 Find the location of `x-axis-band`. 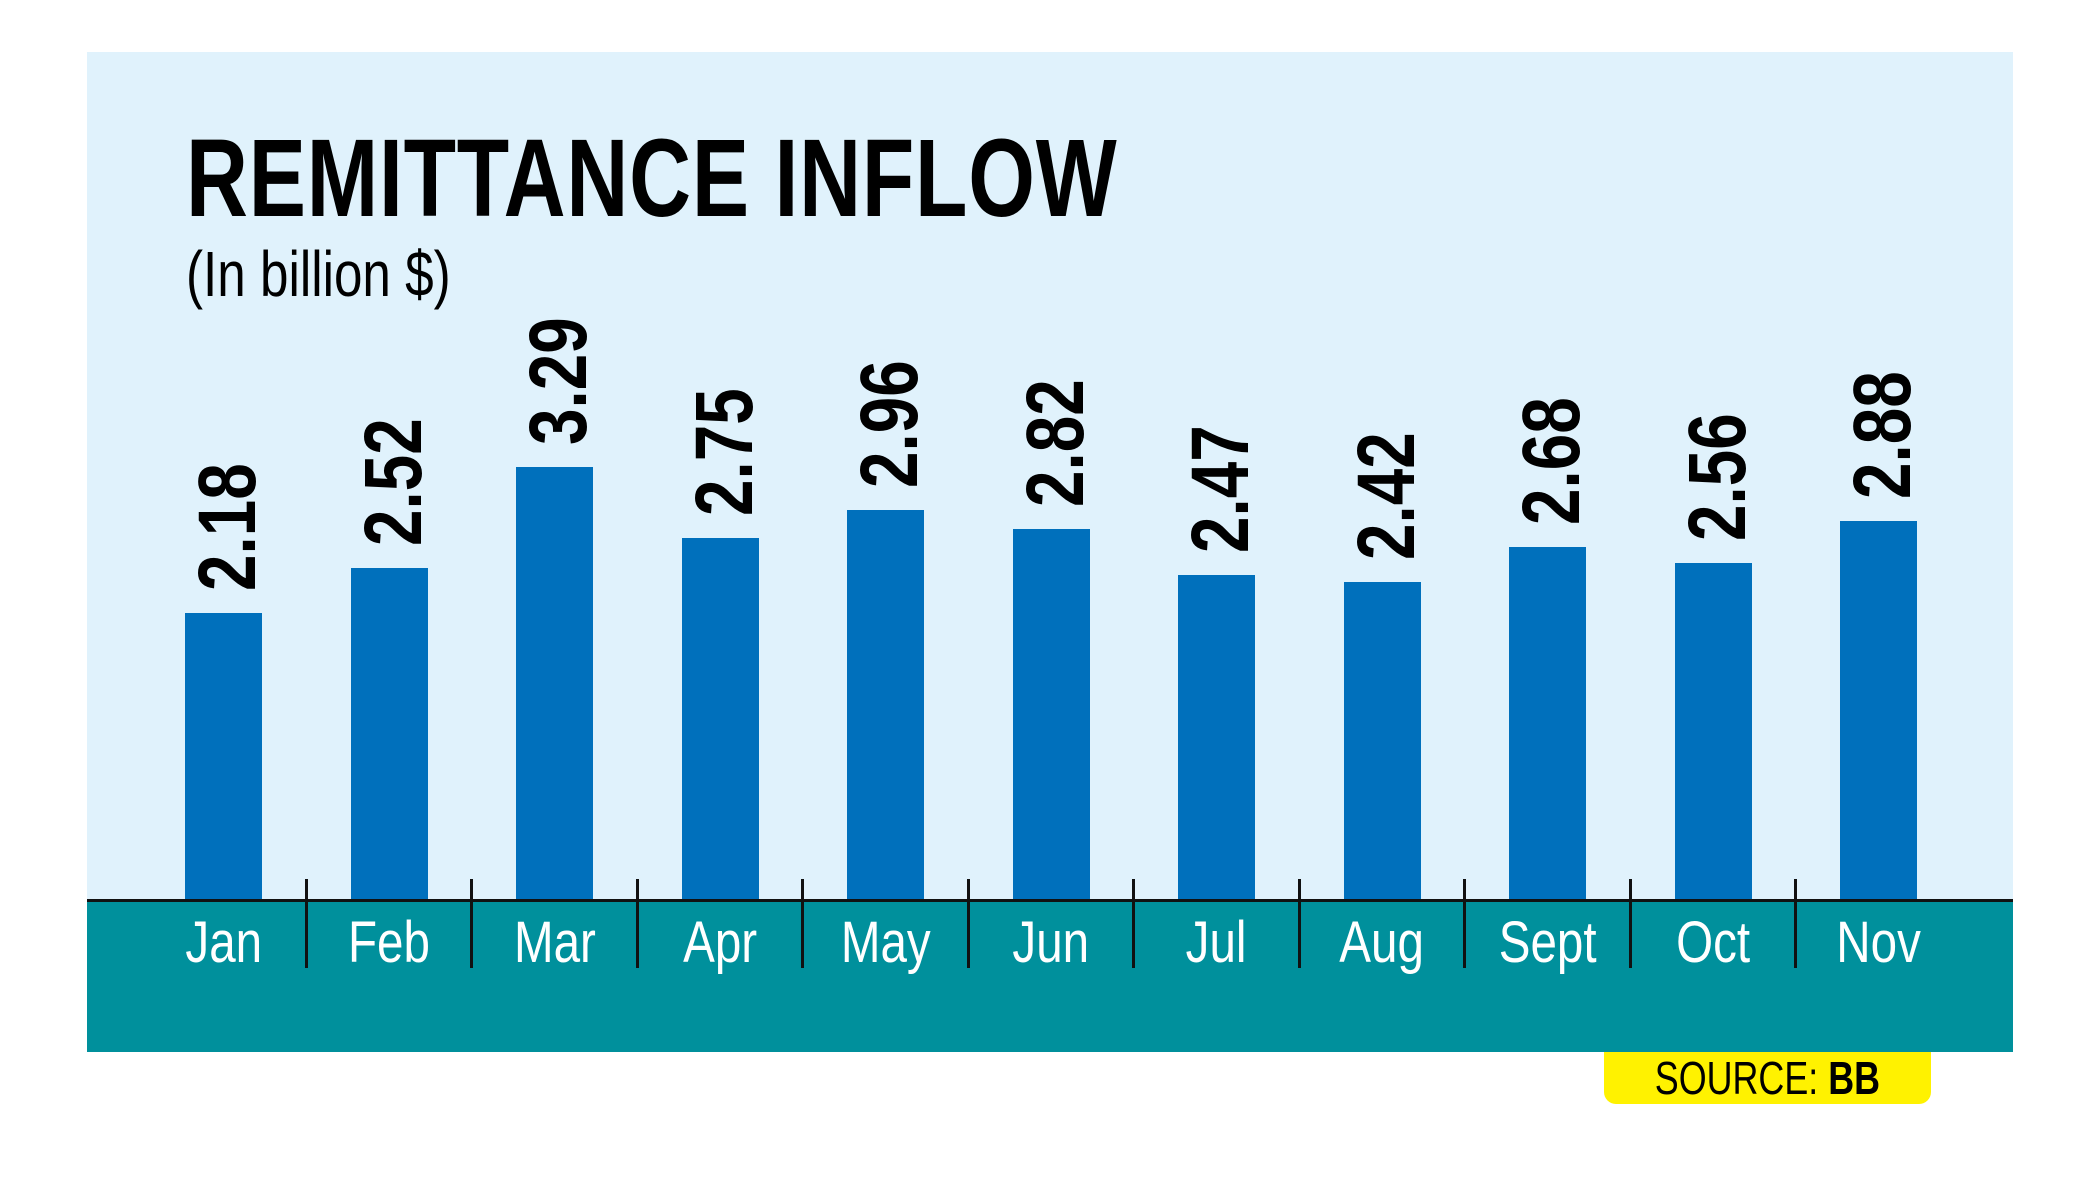

x-axis-band is located at coordinates (1050, 976).